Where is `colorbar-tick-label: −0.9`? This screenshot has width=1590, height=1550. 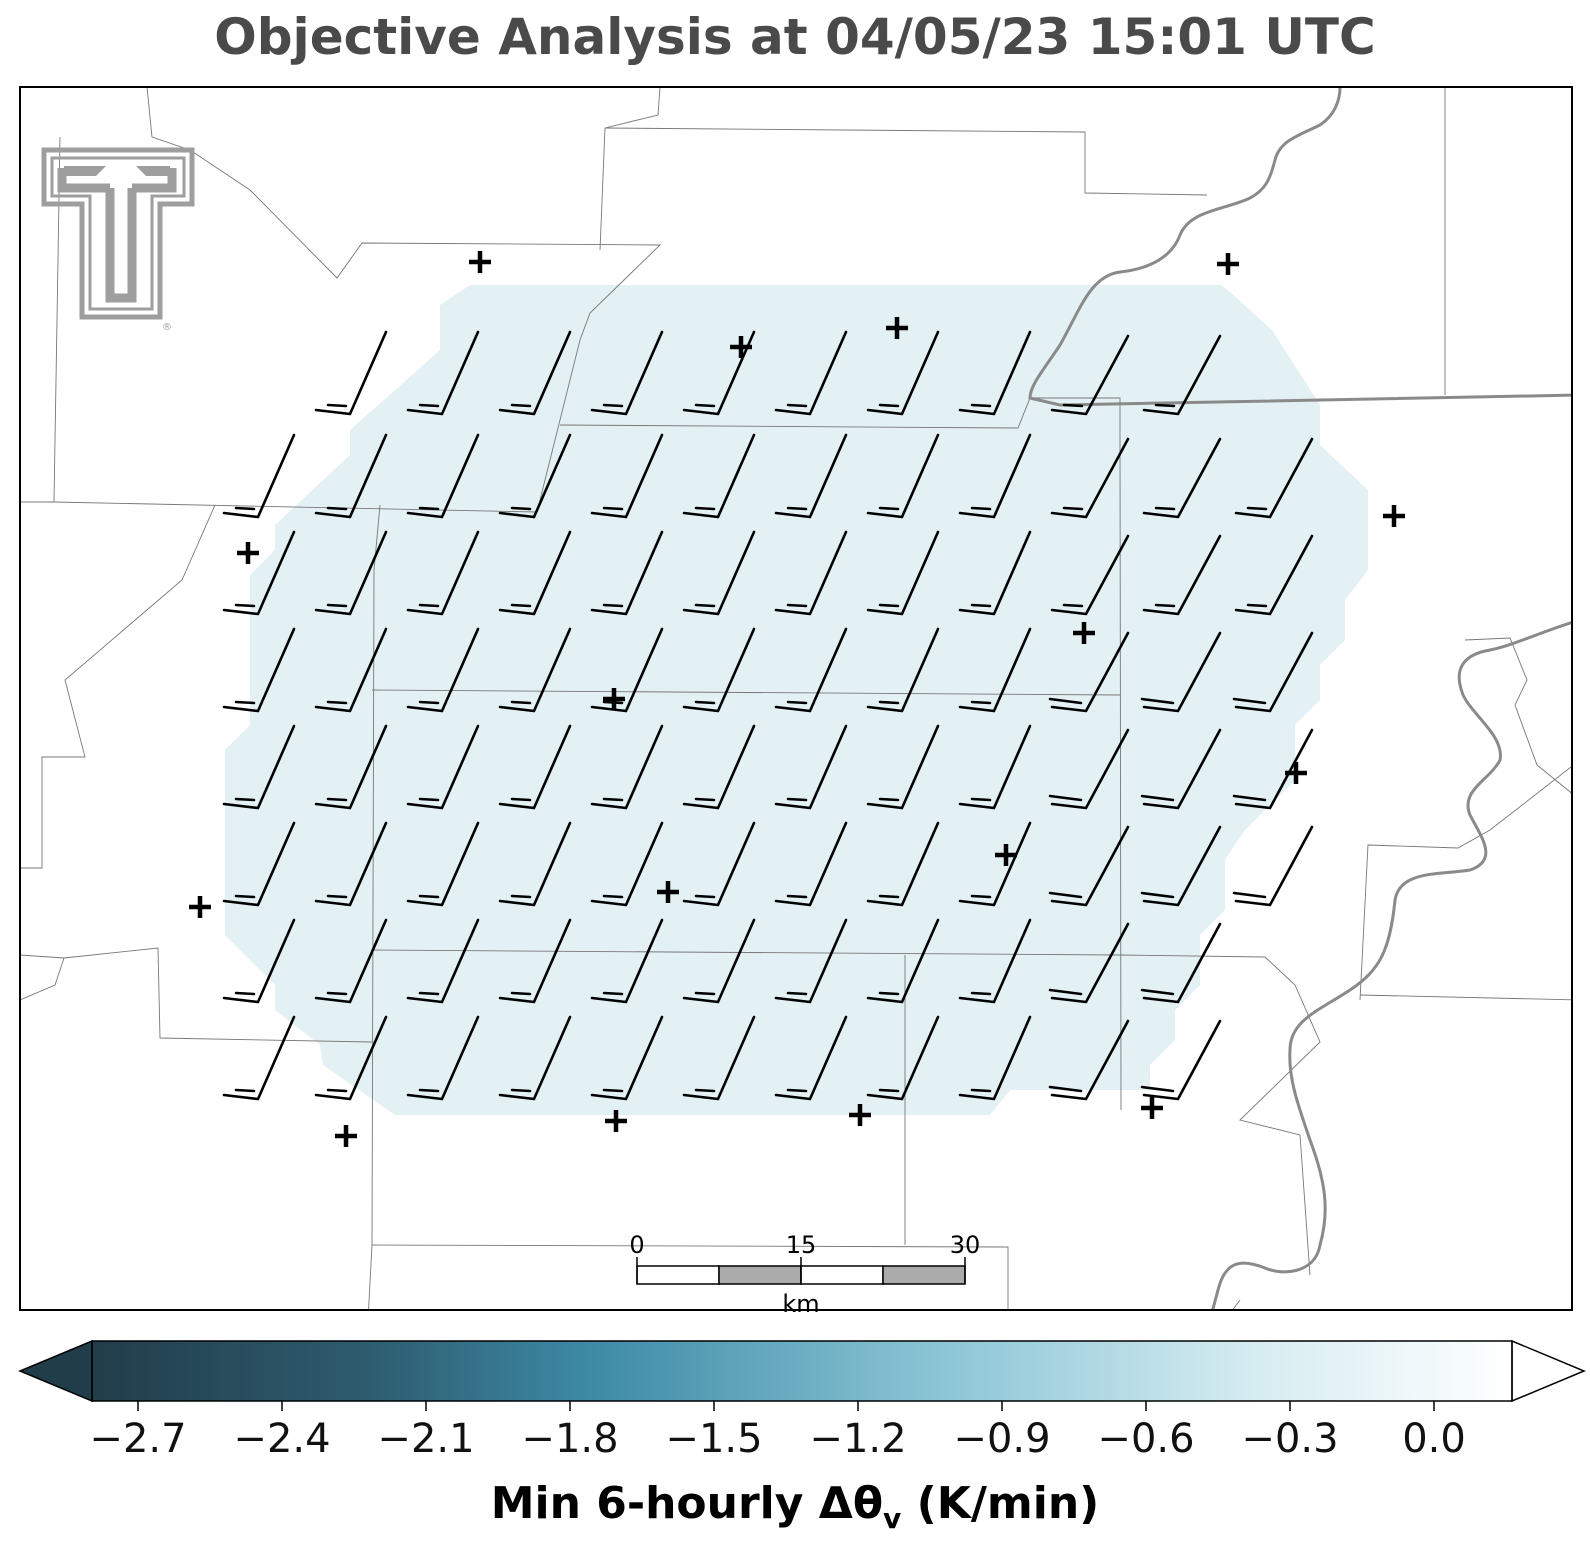
colorbar-tick-label: −0.9 is located at coordinates (1001, 1439).